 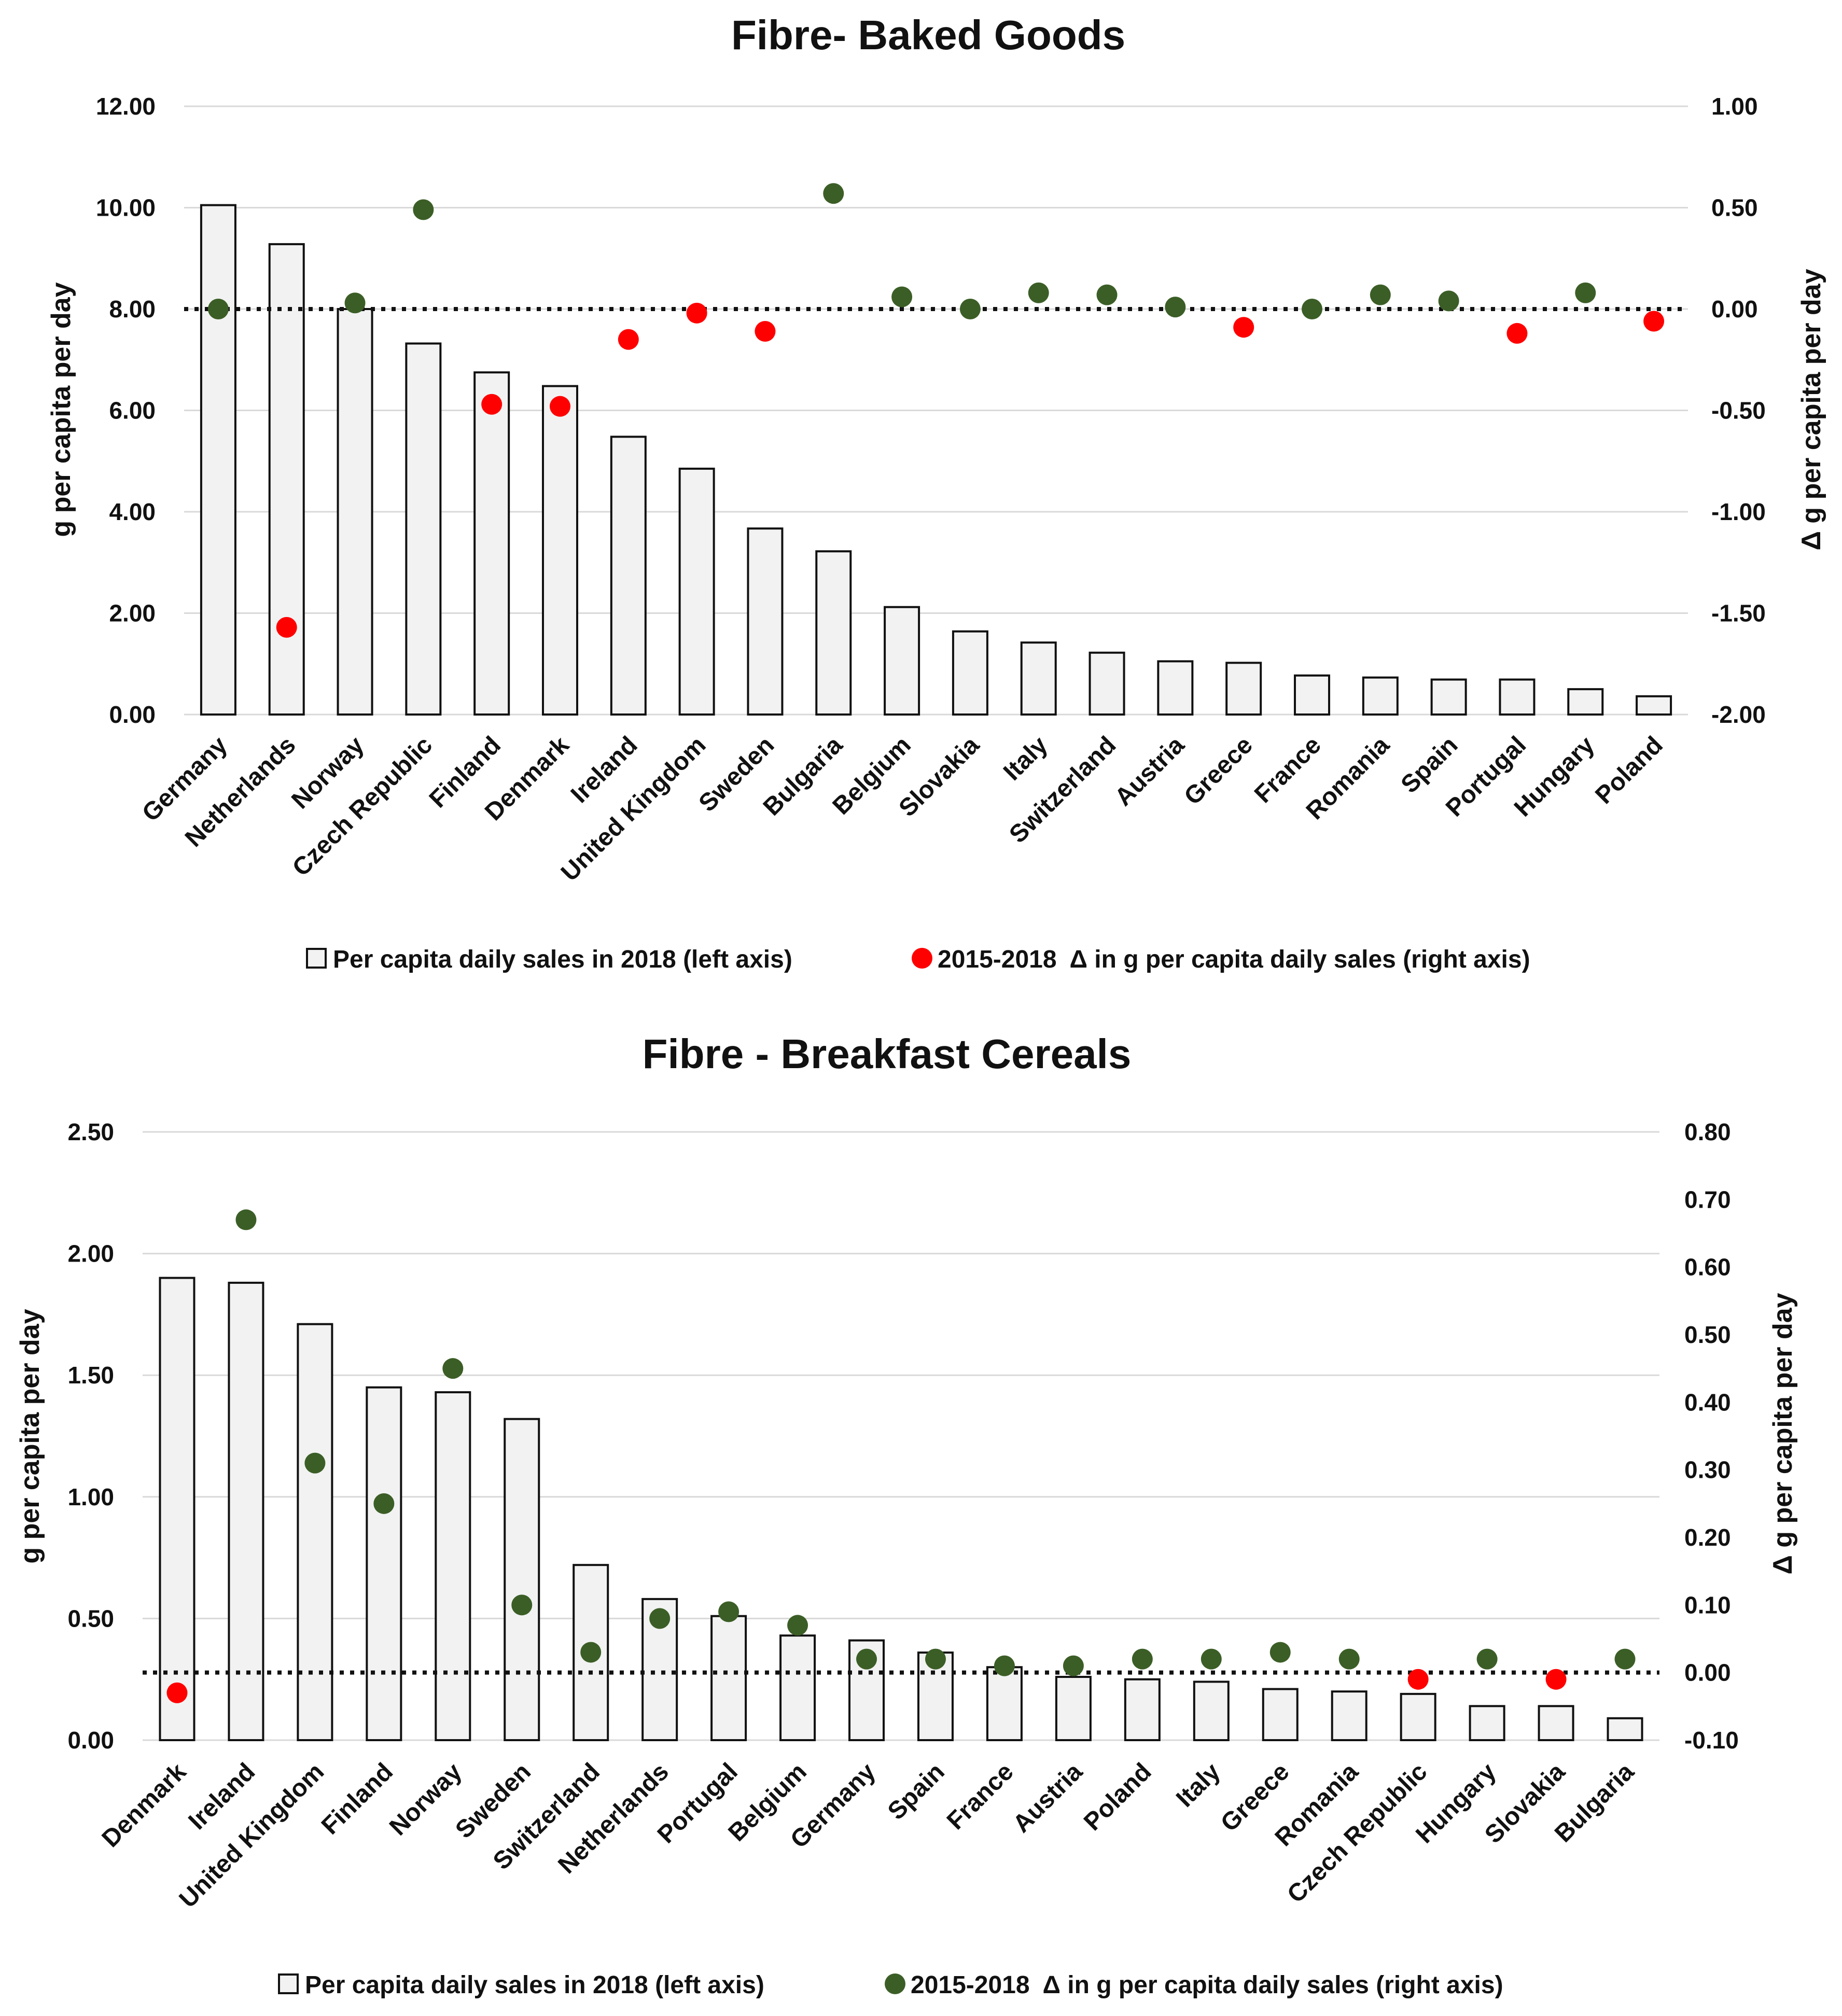 I want to click on category-label: Finland, so click(x=357, y=1799).